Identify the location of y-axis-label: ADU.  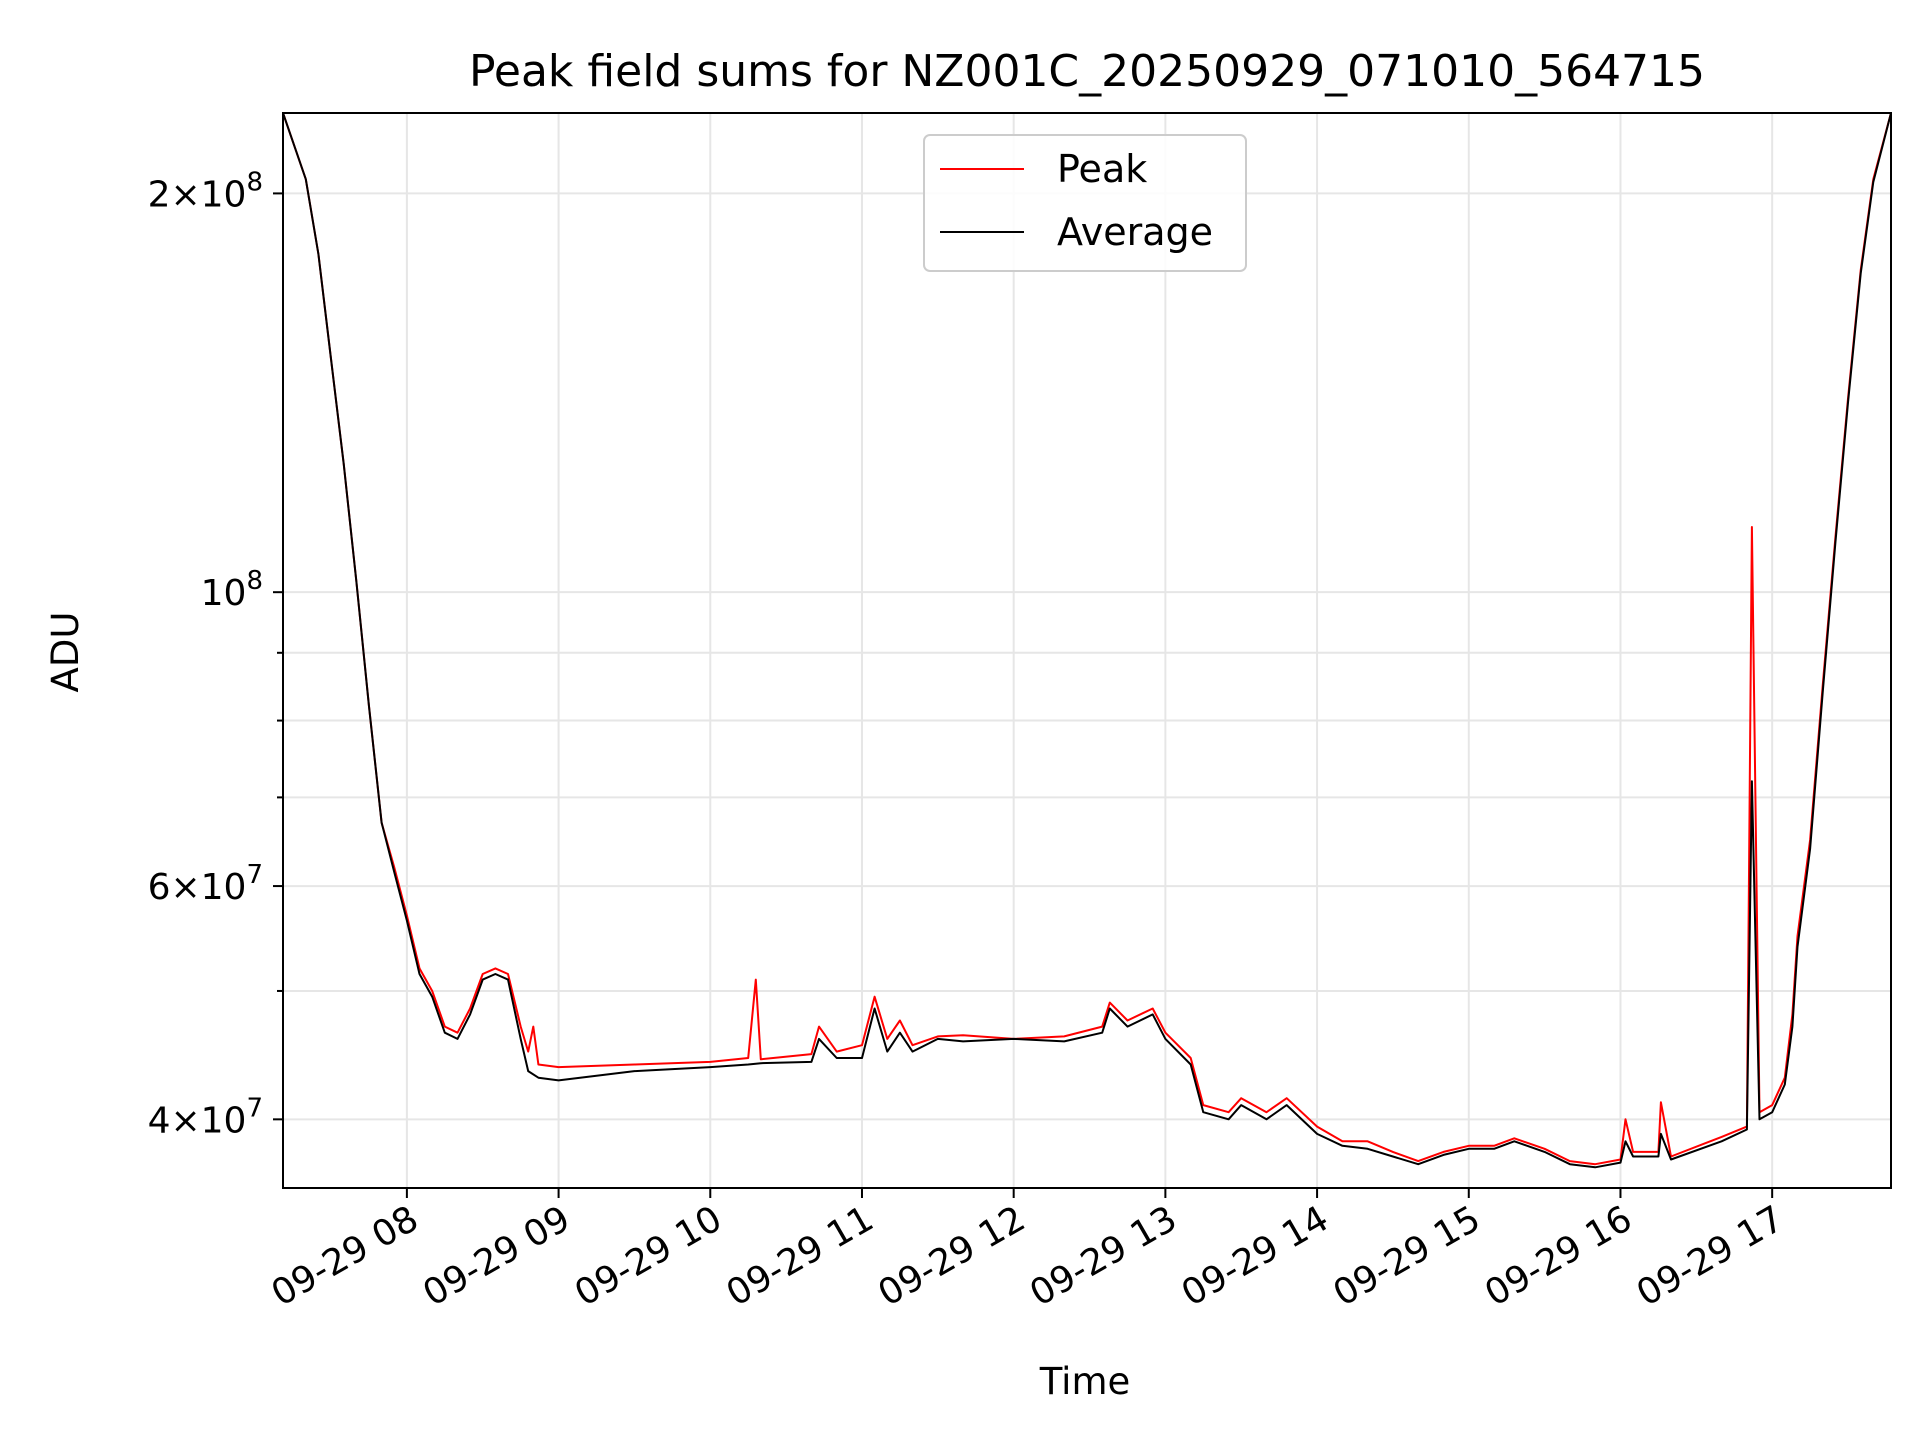
(65, 652).